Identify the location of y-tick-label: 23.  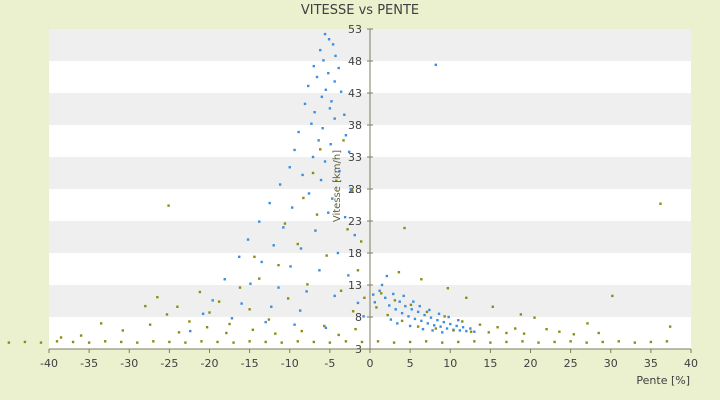
(355, 221).